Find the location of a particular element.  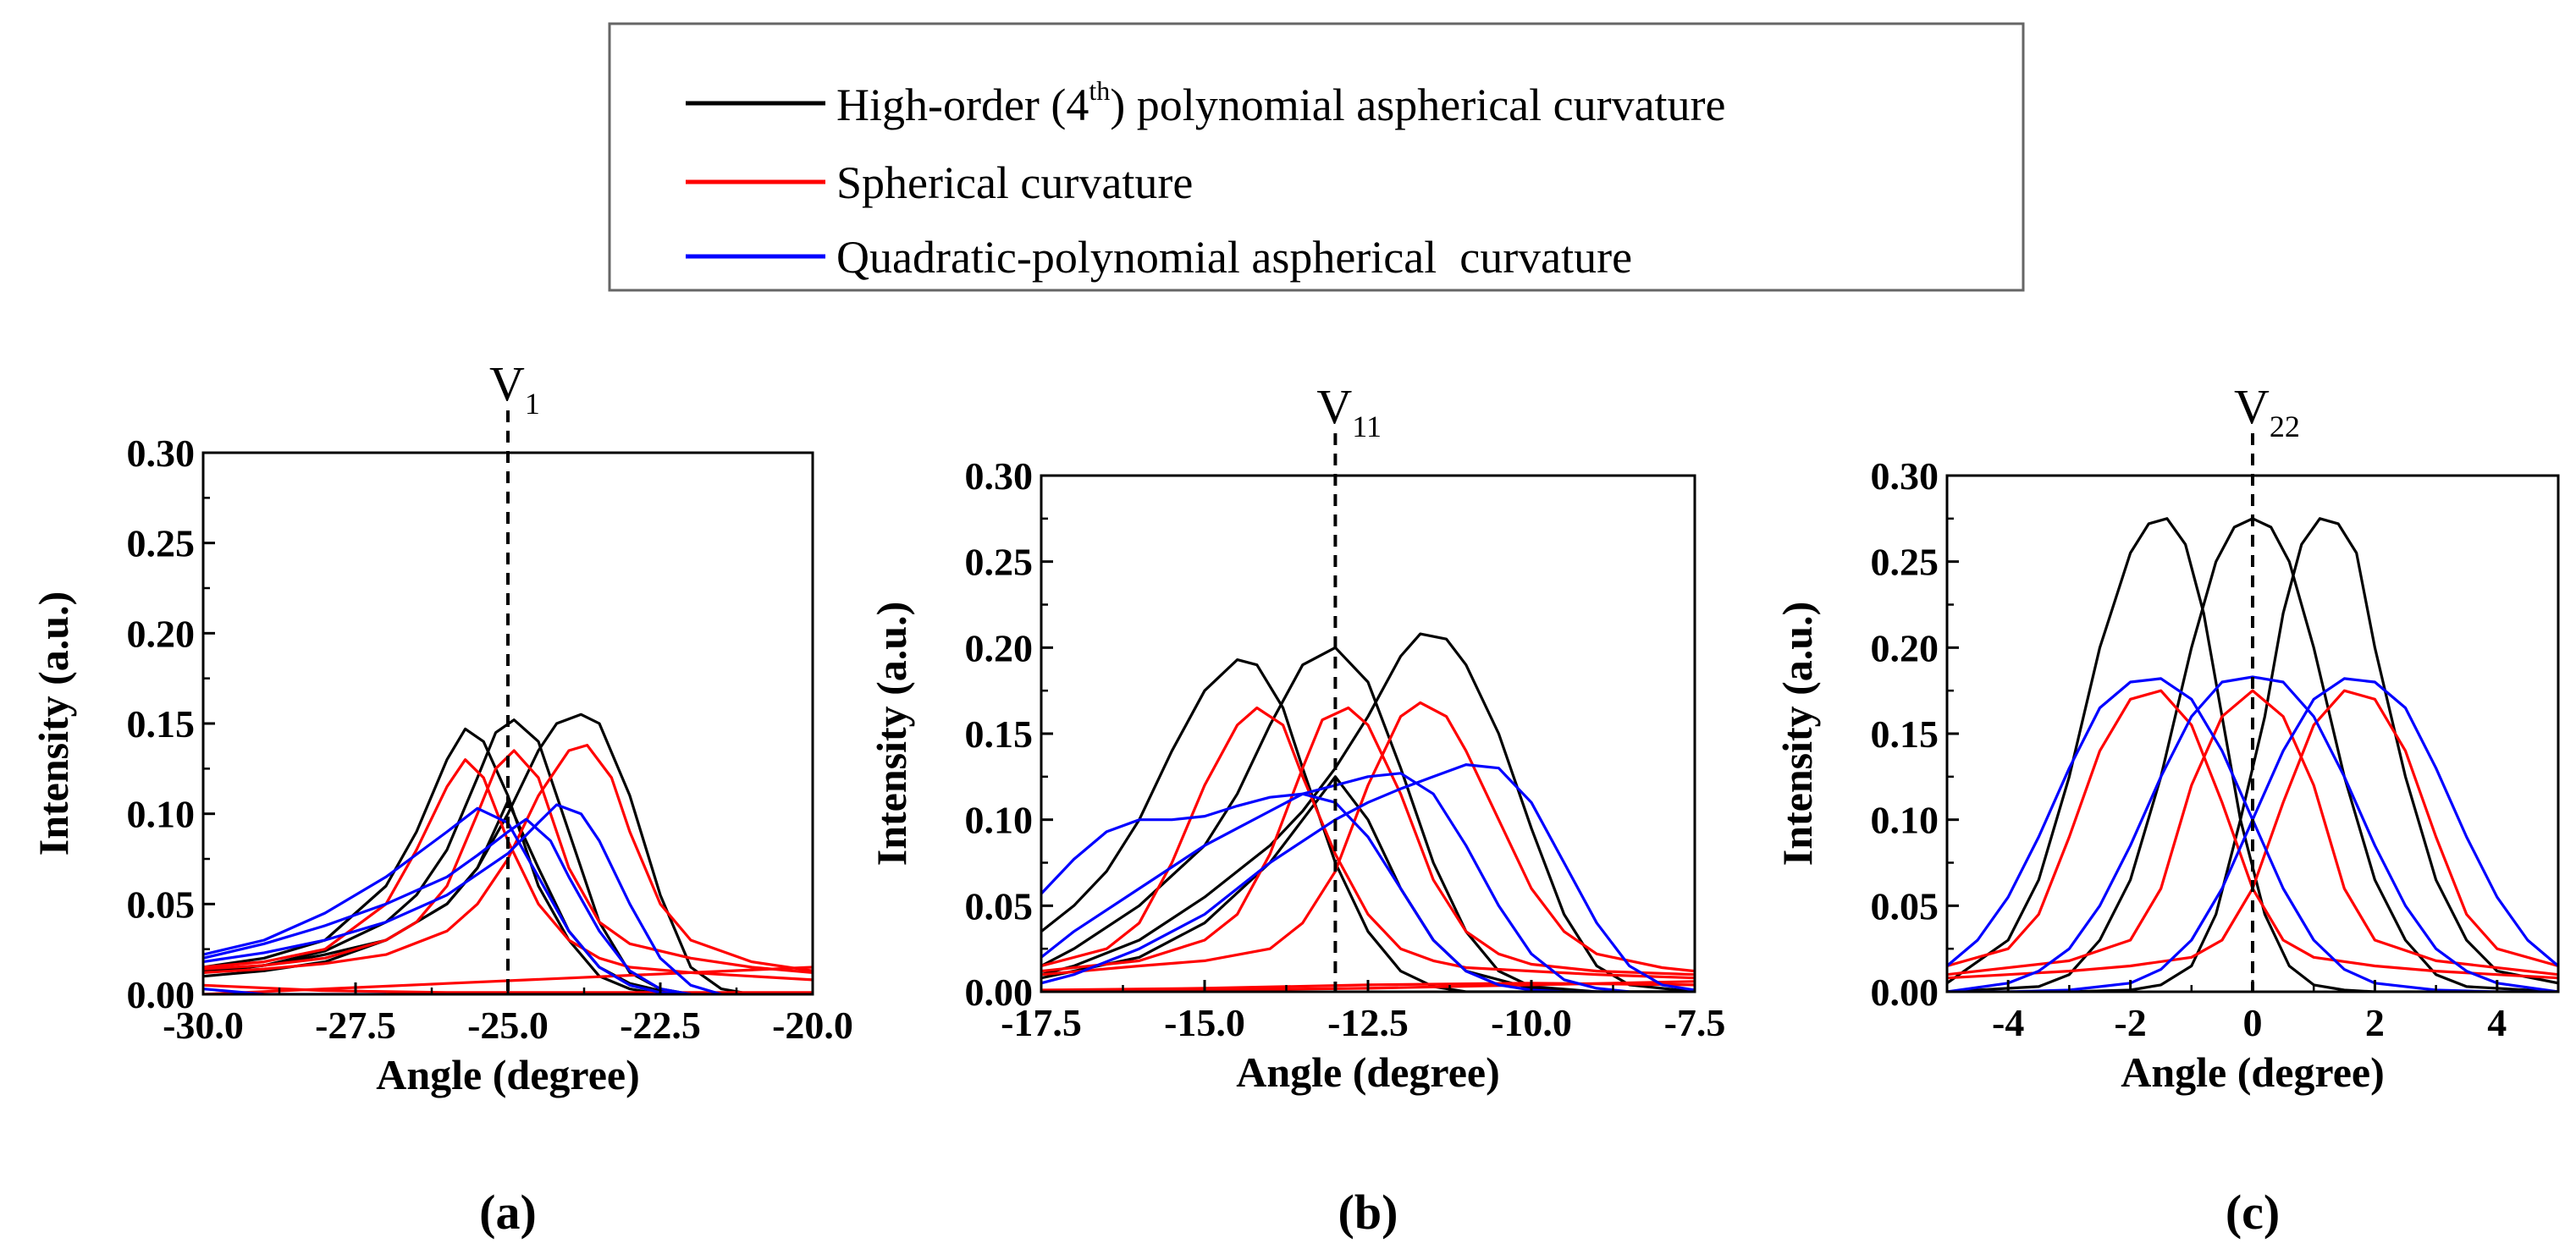

legend-label-spherical: Spherical curvature is located at coordinates (1015, 182).